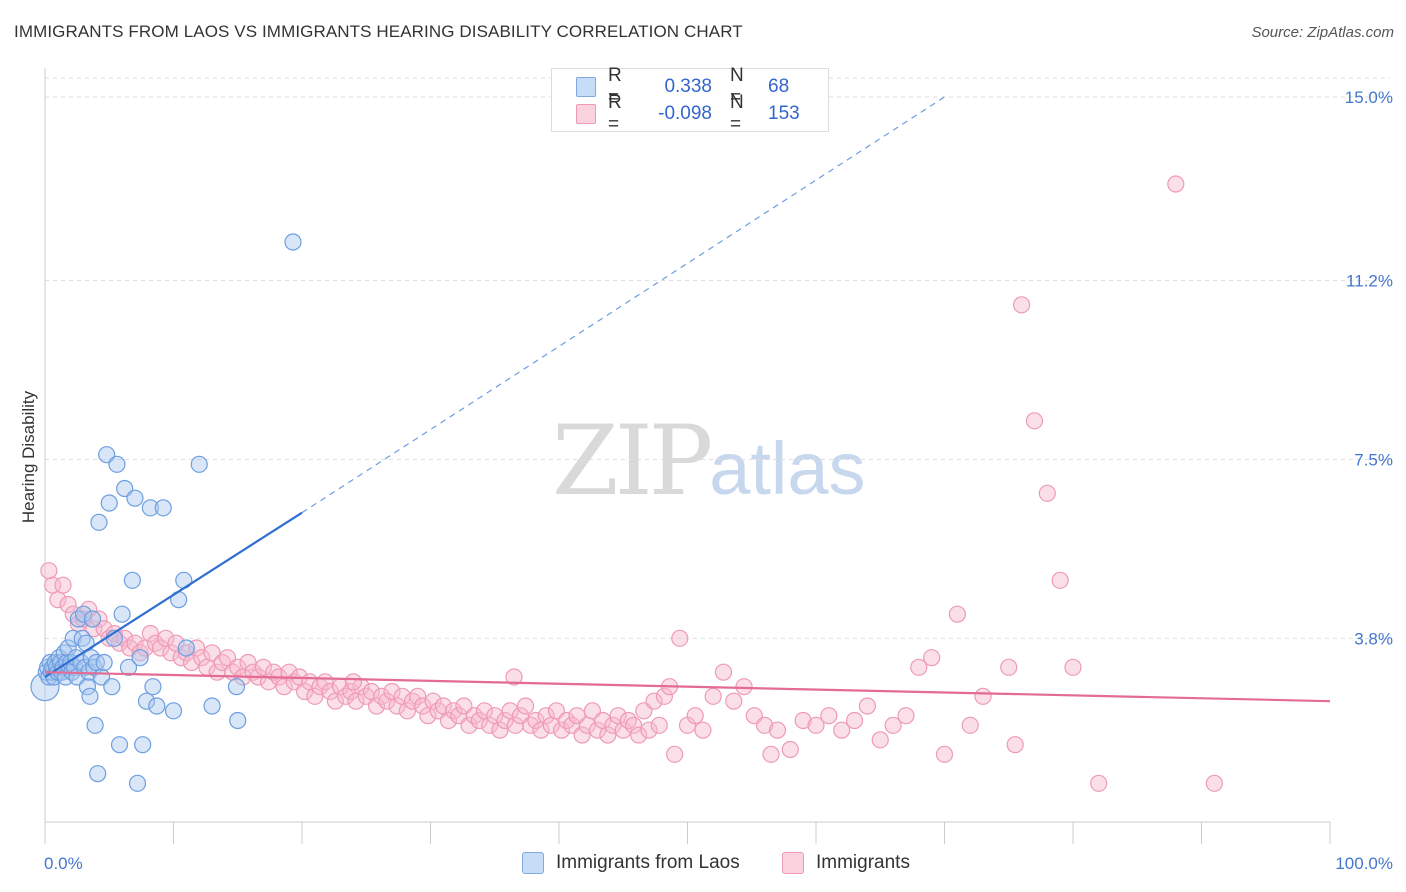  I want to click on stats-row-laos: R = 0.338 N = 68, so click(683, 86).